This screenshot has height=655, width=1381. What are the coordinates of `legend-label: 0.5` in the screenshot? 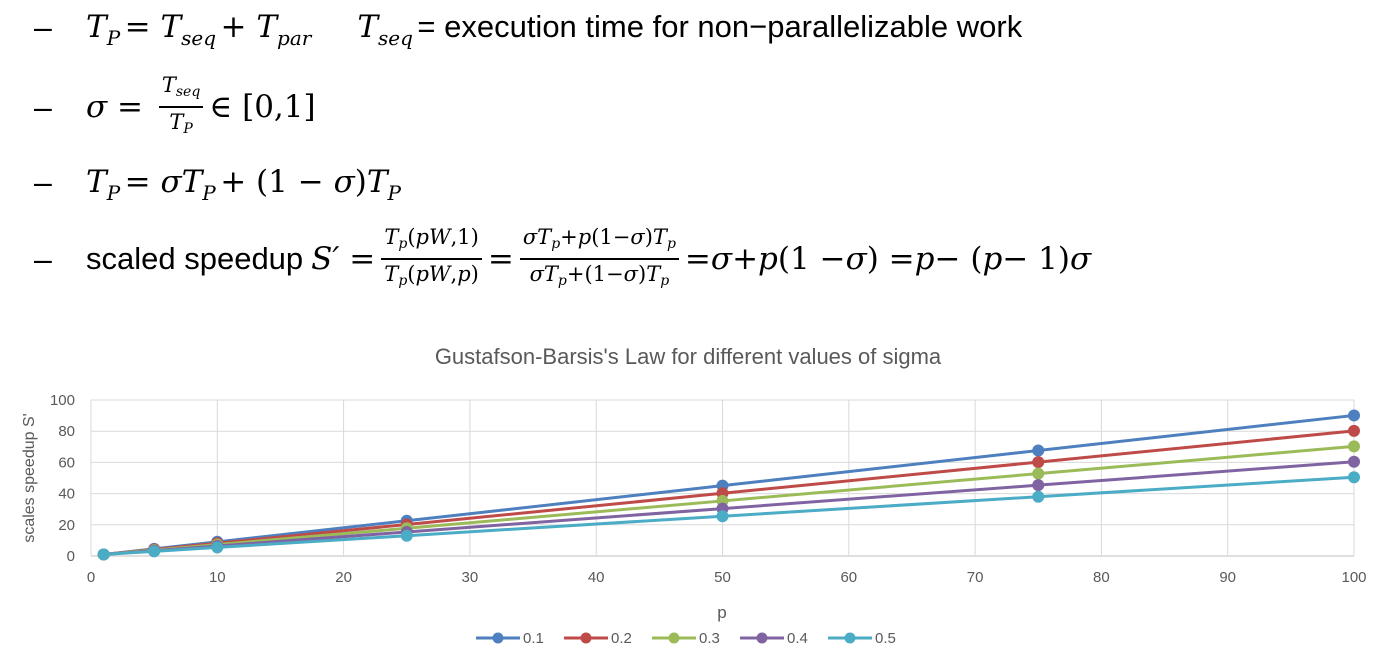 It's located at (885, 638).